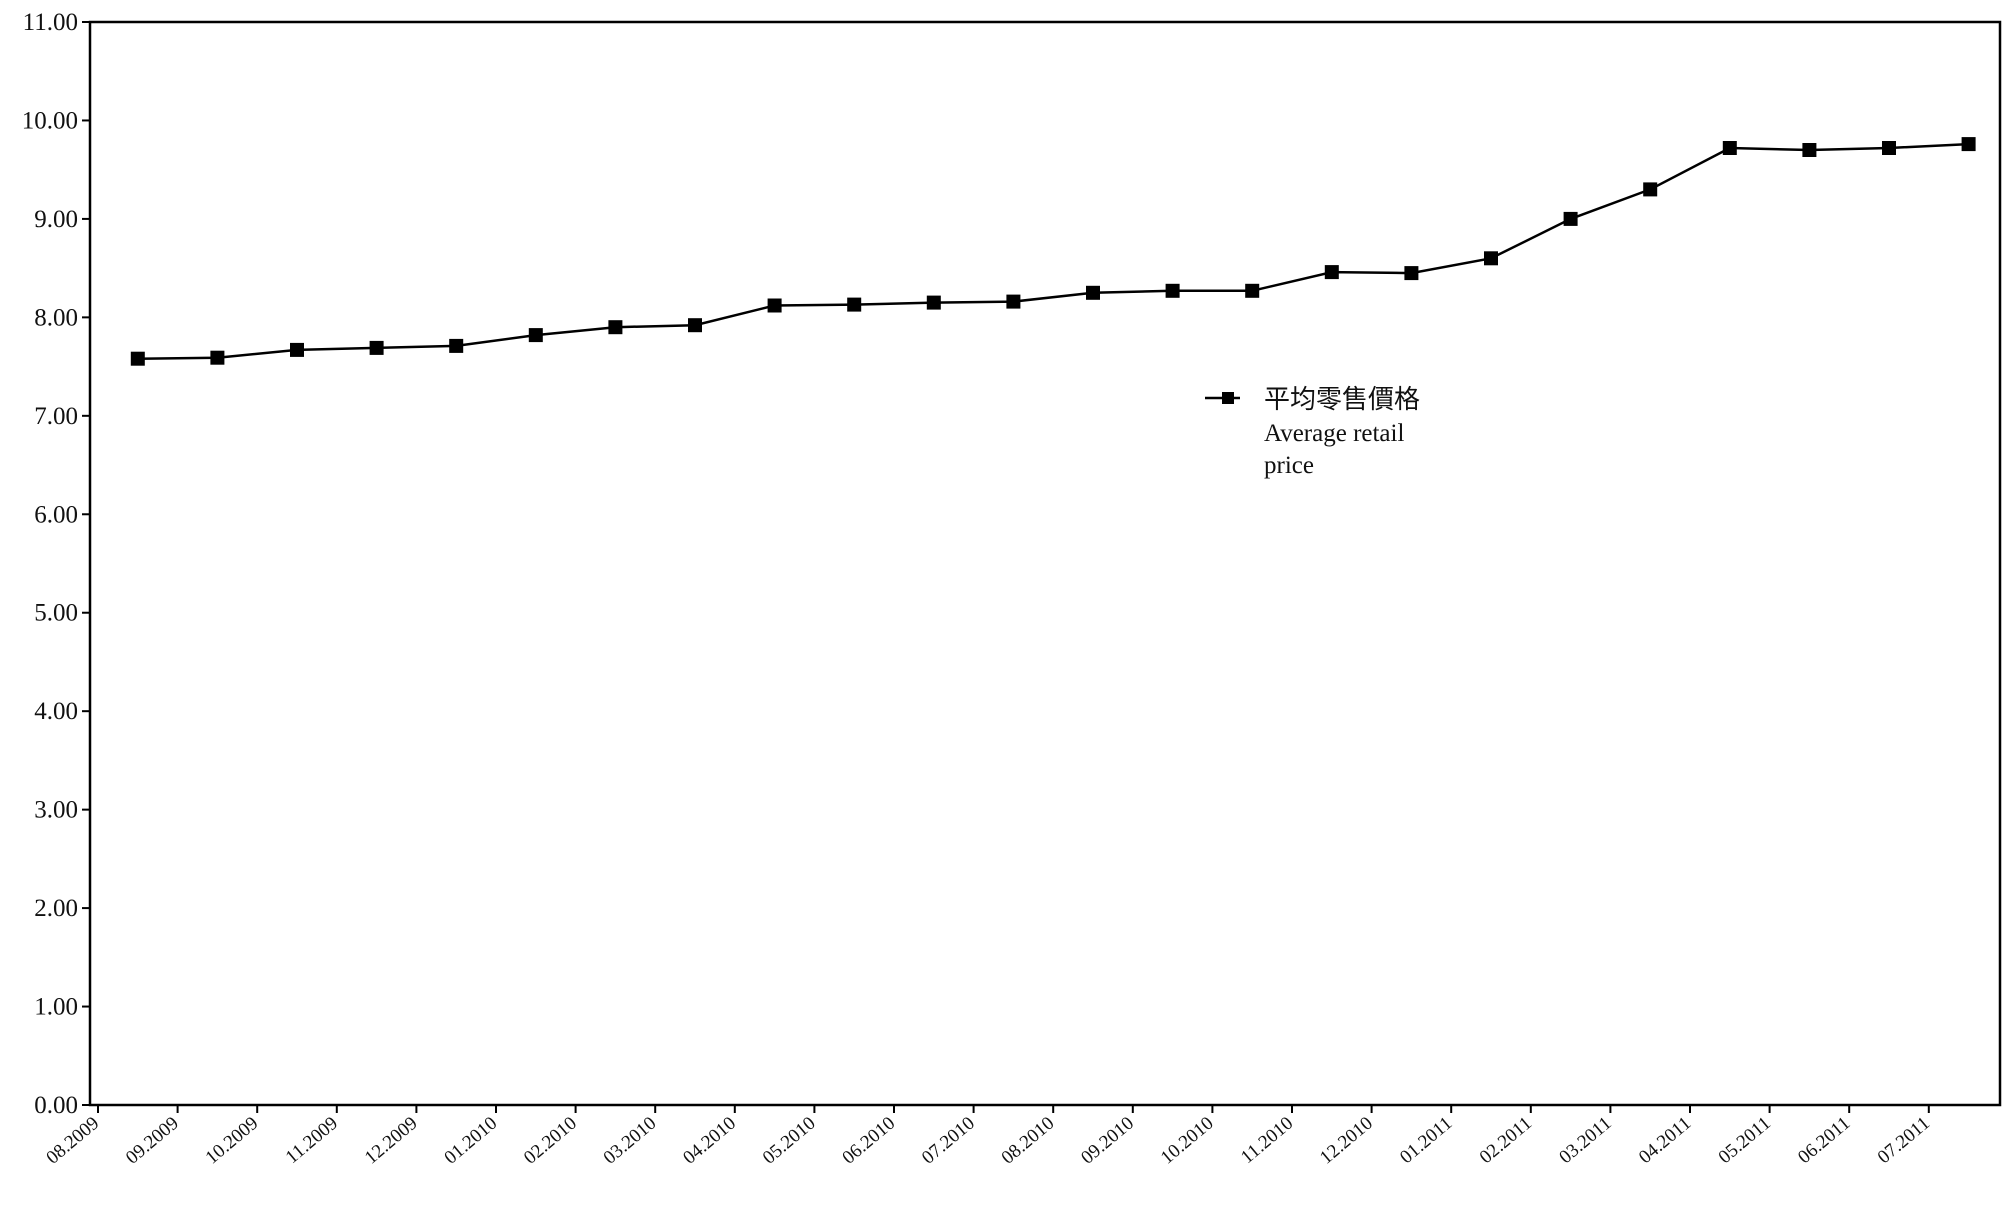 The image size is (2008, 1216). I want to click on y-tick-label: 1.00, so click(56, 1007).